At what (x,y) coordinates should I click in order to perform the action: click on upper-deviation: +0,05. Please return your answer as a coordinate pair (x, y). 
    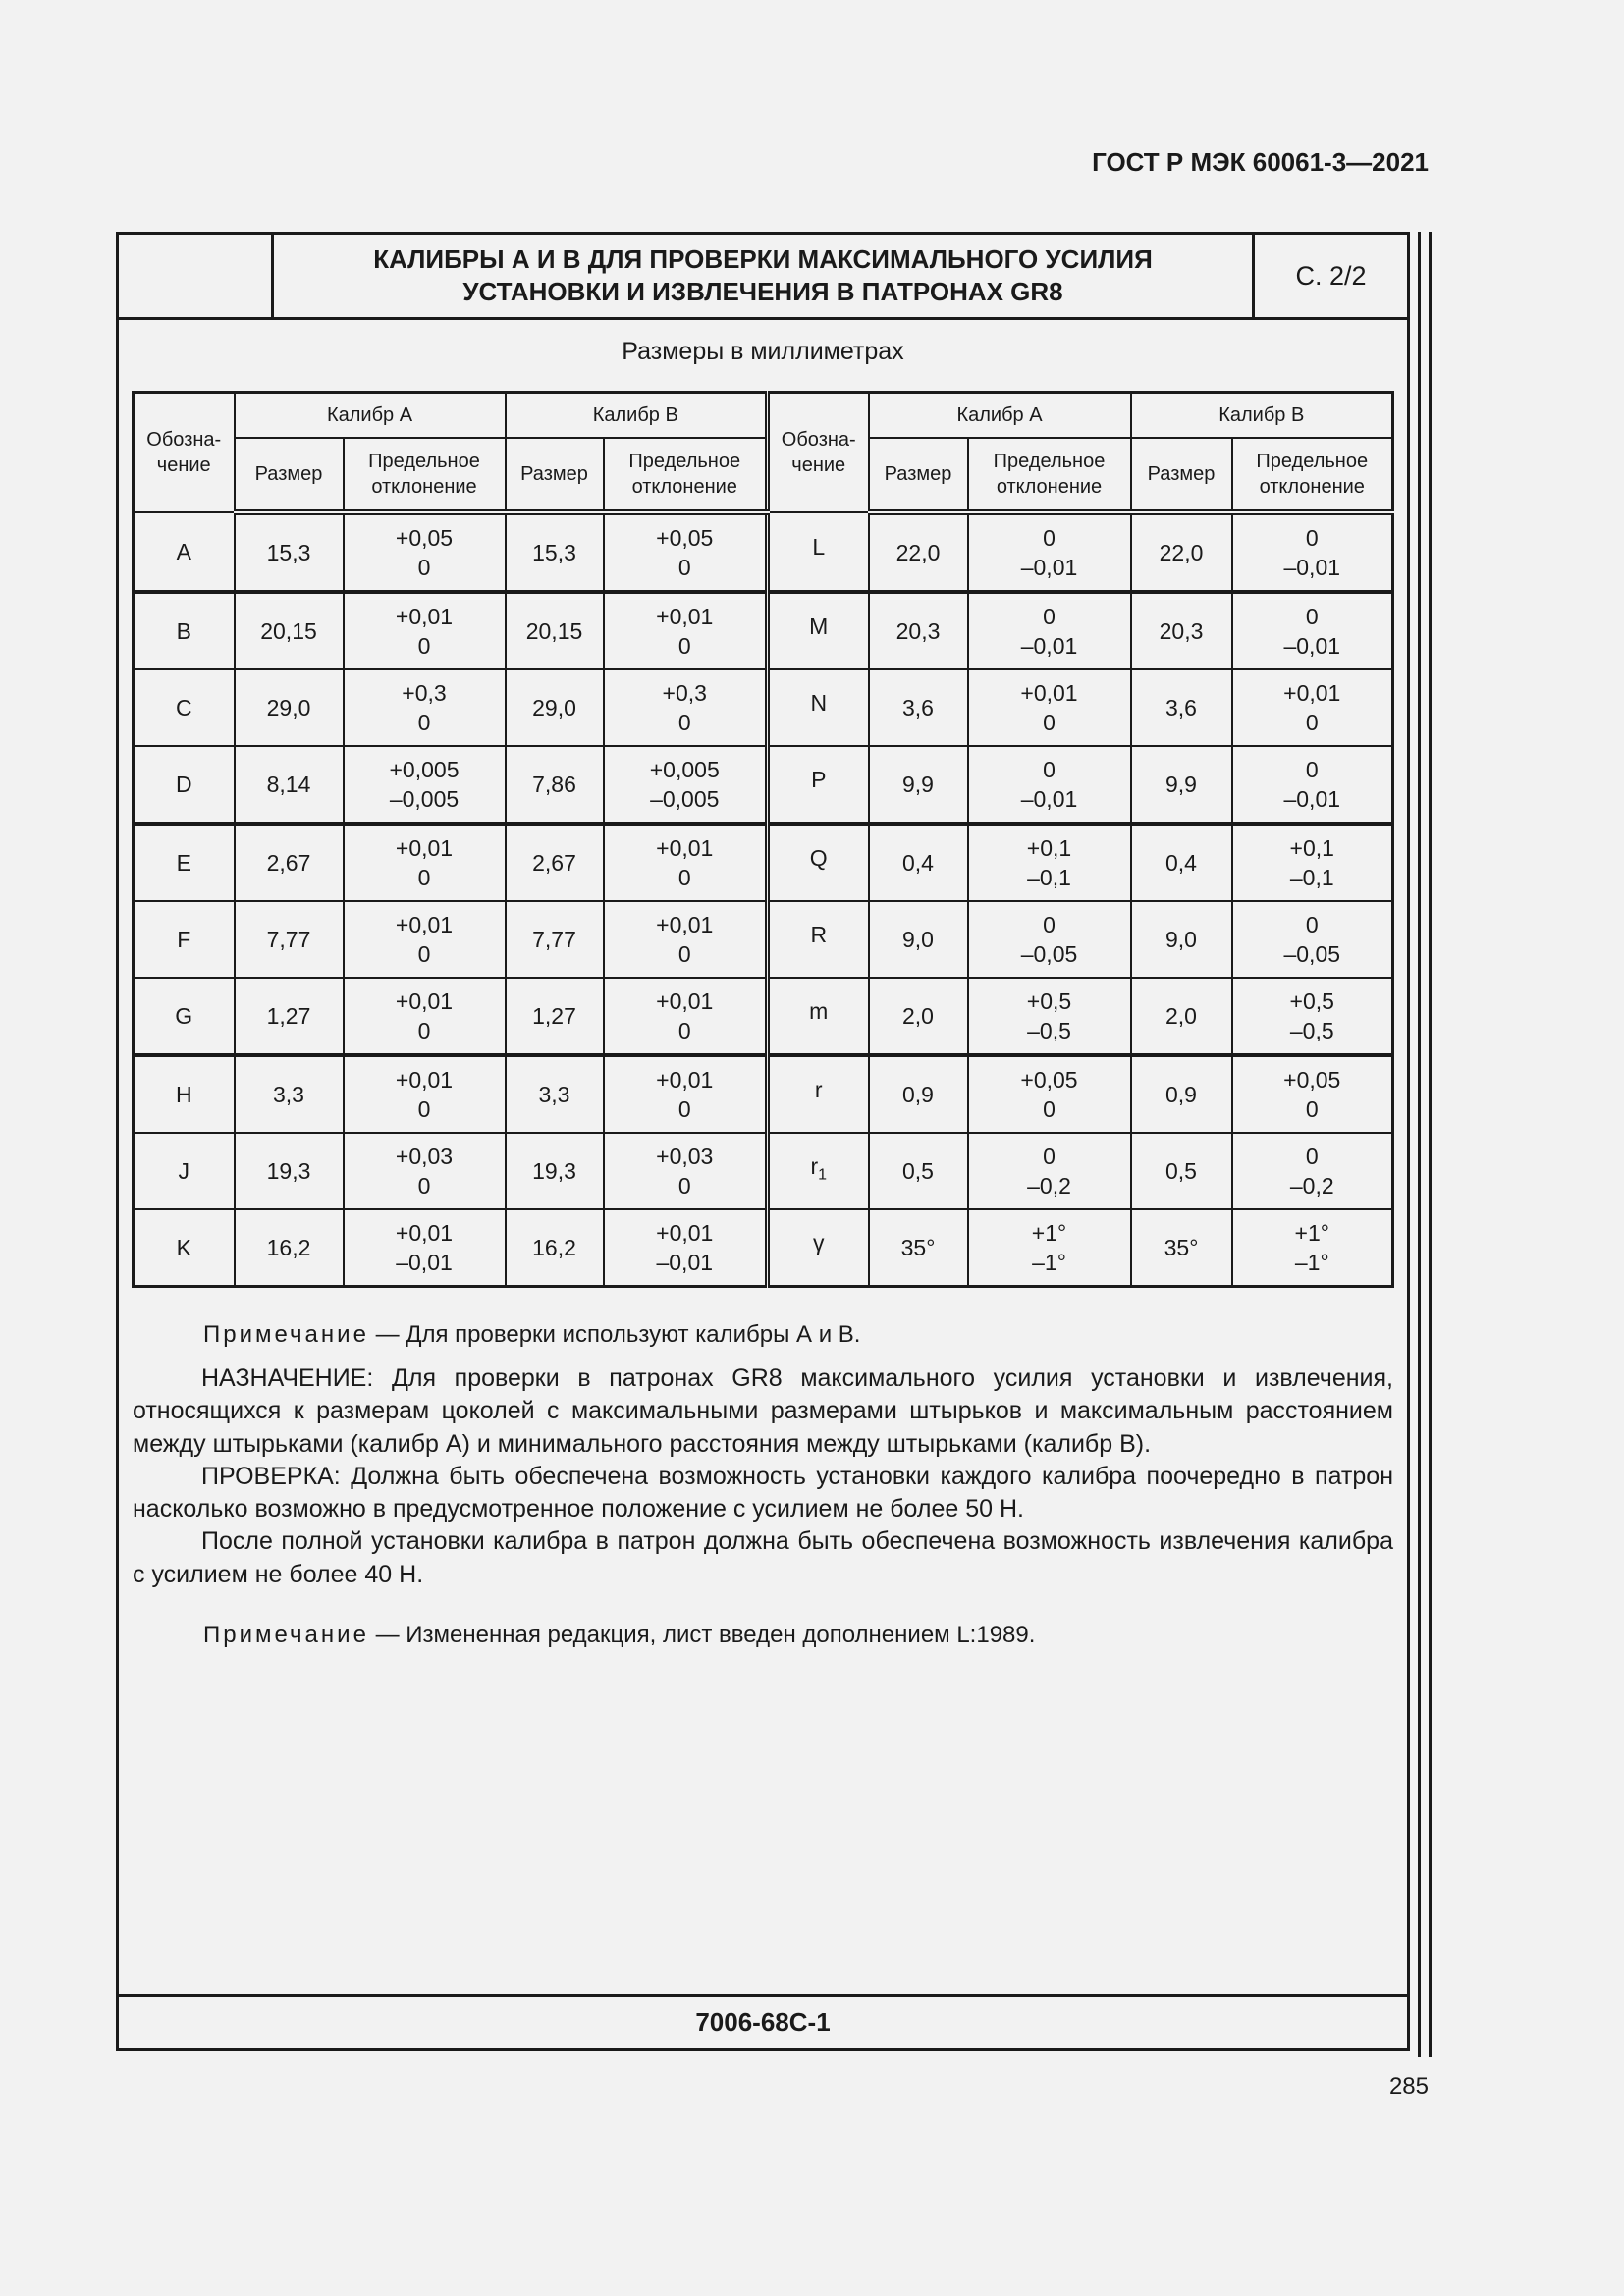
    Looking at the image, I should click on (685, 538).